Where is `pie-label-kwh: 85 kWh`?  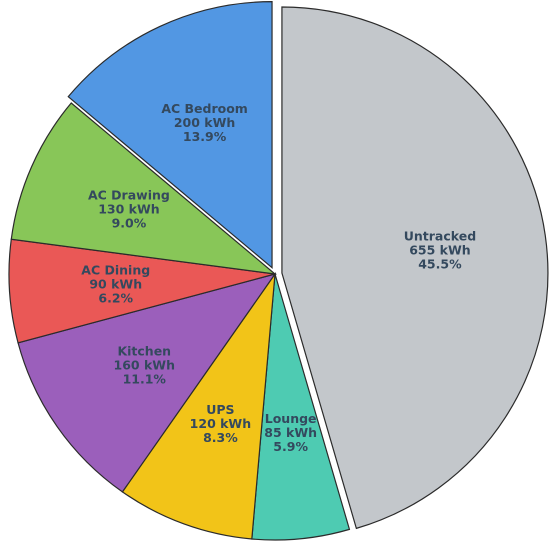 pie-label-kwh: 85 kWh is located at coordinates (290, 432).